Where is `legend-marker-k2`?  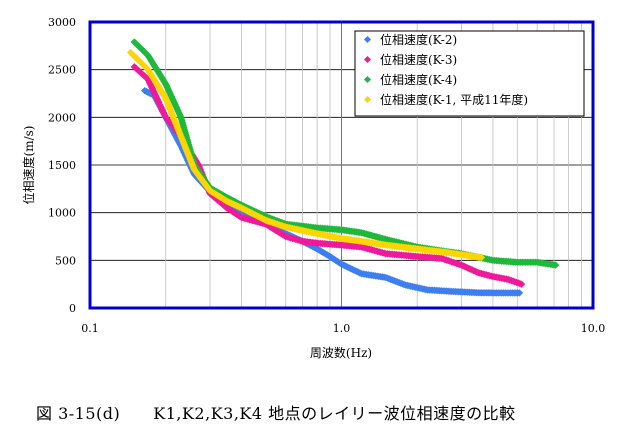 legend-marker-k2 is located at coordinates (367, 39).